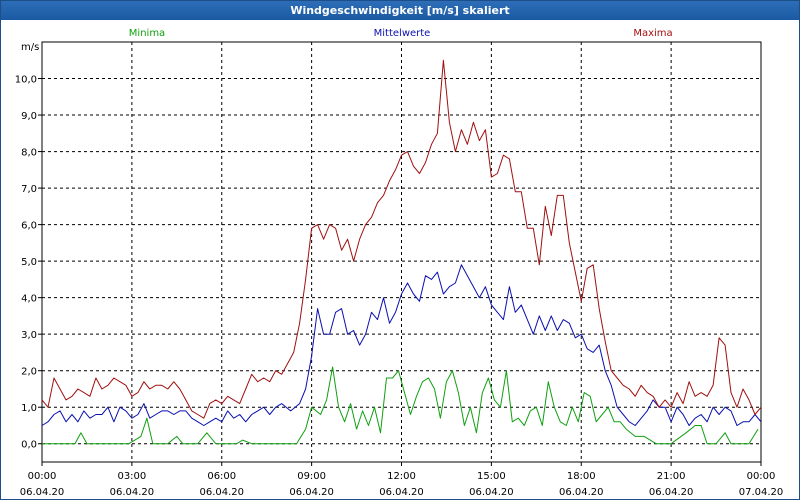  I want to click on y-tick-label: 7,0, so click(29, 189).